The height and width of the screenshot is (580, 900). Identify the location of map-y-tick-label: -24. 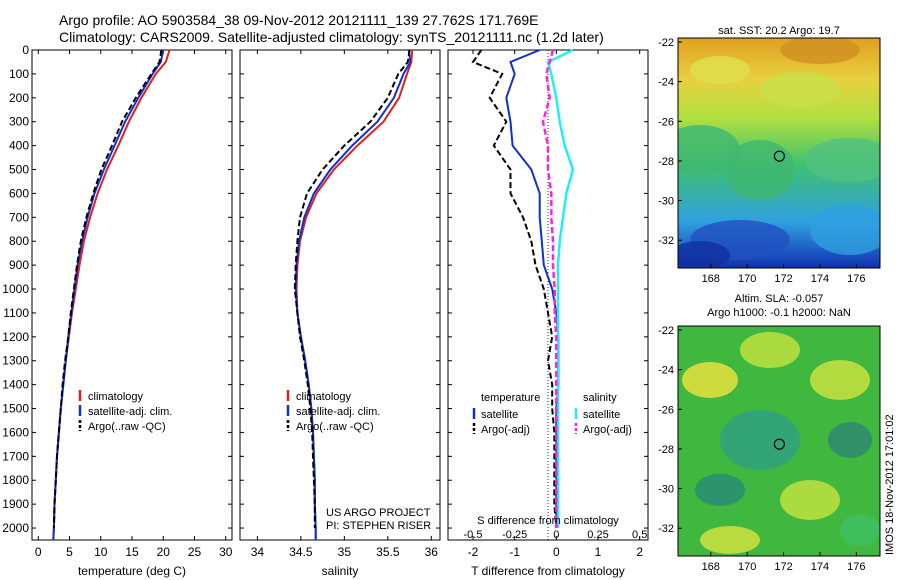
(666, 83).